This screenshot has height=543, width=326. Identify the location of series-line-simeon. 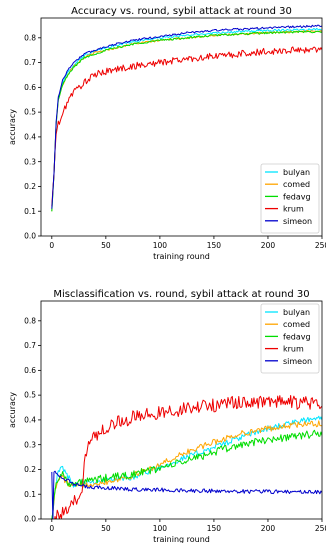
(186, 494).